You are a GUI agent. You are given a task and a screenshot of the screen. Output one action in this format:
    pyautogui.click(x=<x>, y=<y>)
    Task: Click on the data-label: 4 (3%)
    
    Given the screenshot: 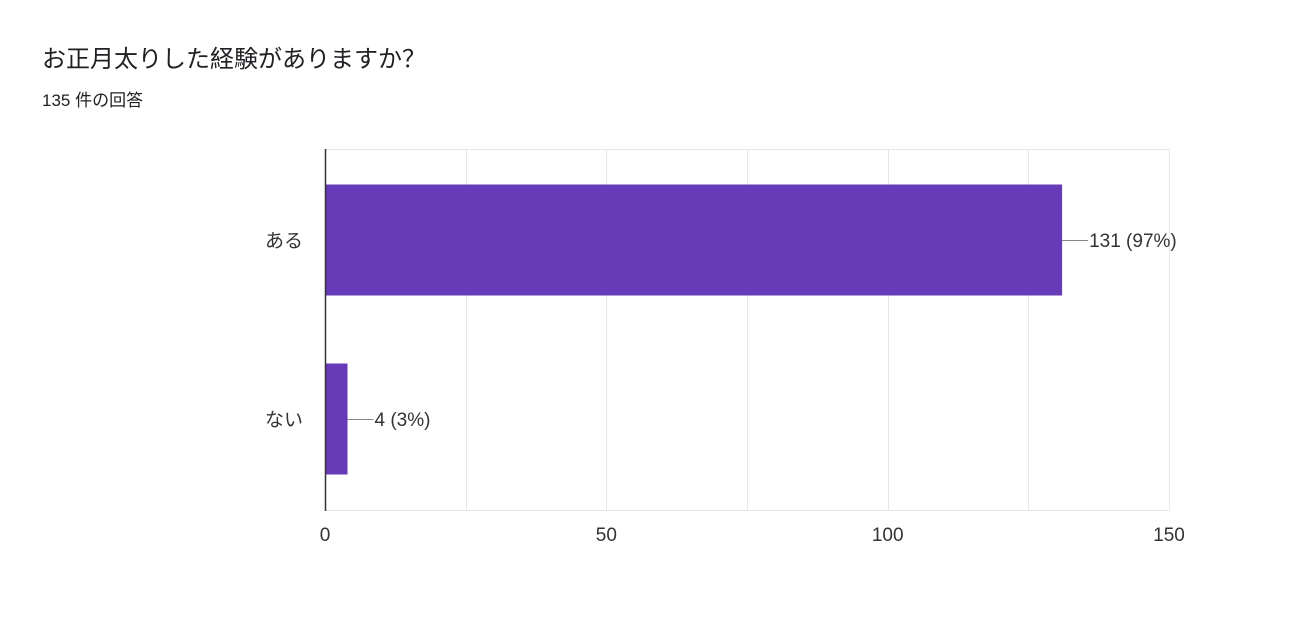 What is the action you would take?
    pyautogui.click(x=403, y=420)
    